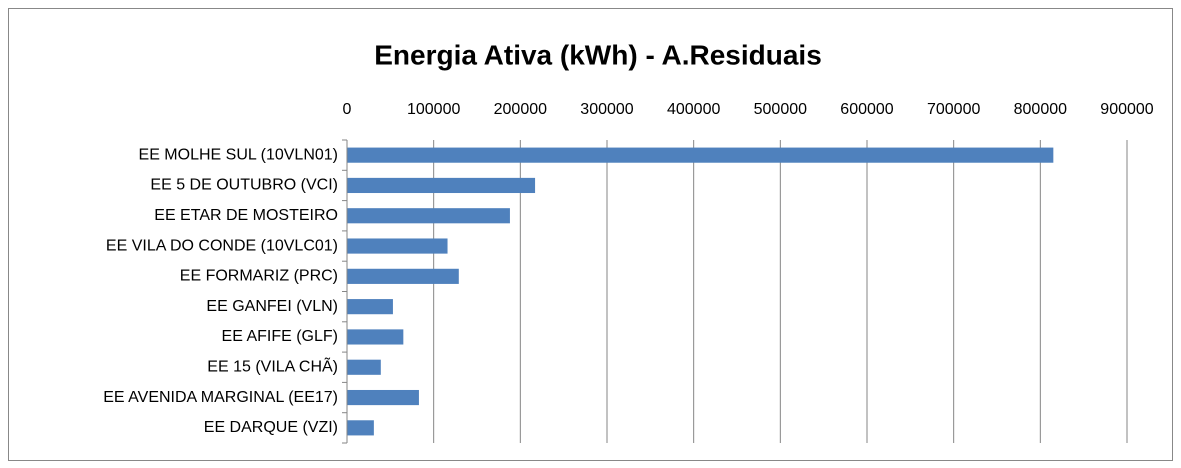 This screenshot has height=468, width=1181. Describe the element at coordinates (222, 245) in the screenshot. I see `y-tick-label: EE VILA DO CONDE (10VLC01)` at that location.